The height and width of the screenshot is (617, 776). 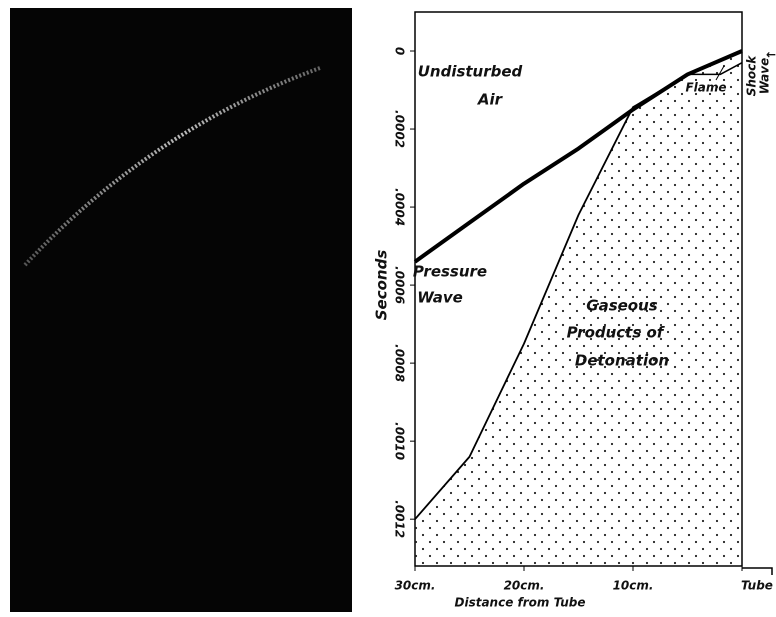 I want to click on y-tick-label: .0010, so click(x=400, y=441).